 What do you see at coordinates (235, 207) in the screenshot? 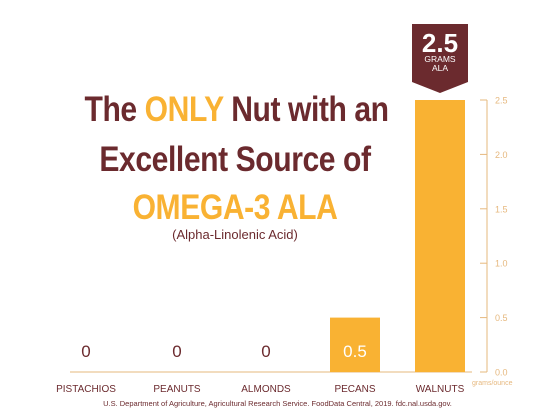
I see `headline-line-3: OMEGA-3 ALA` at bounding box center [235, 207].